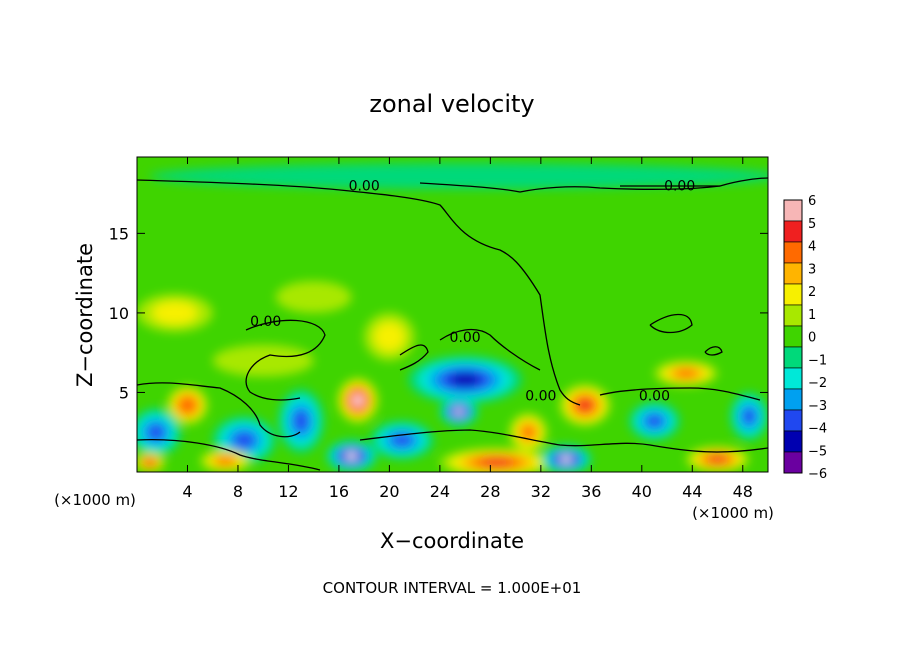 Image resolution: width=904 pixels, height=654 pixels. What do you see at coordinates (591, 491) in the screenshot?
I see `x-tick-label: 36` at bounding box center [591, 491].